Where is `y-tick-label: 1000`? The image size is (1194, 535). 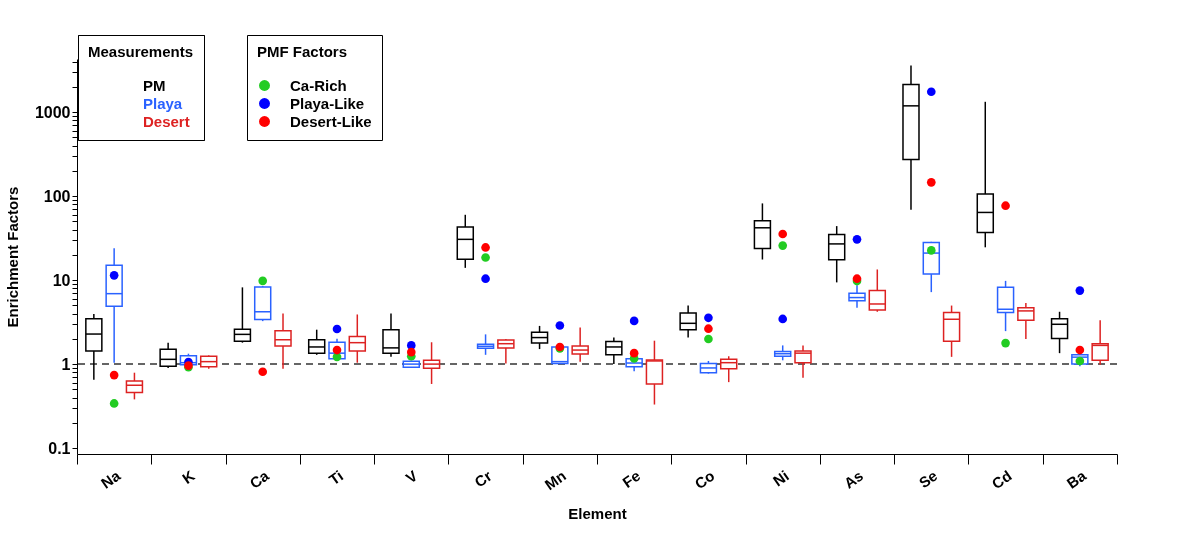 y-tick-label: 1000 is located at coordinates (52, 112).